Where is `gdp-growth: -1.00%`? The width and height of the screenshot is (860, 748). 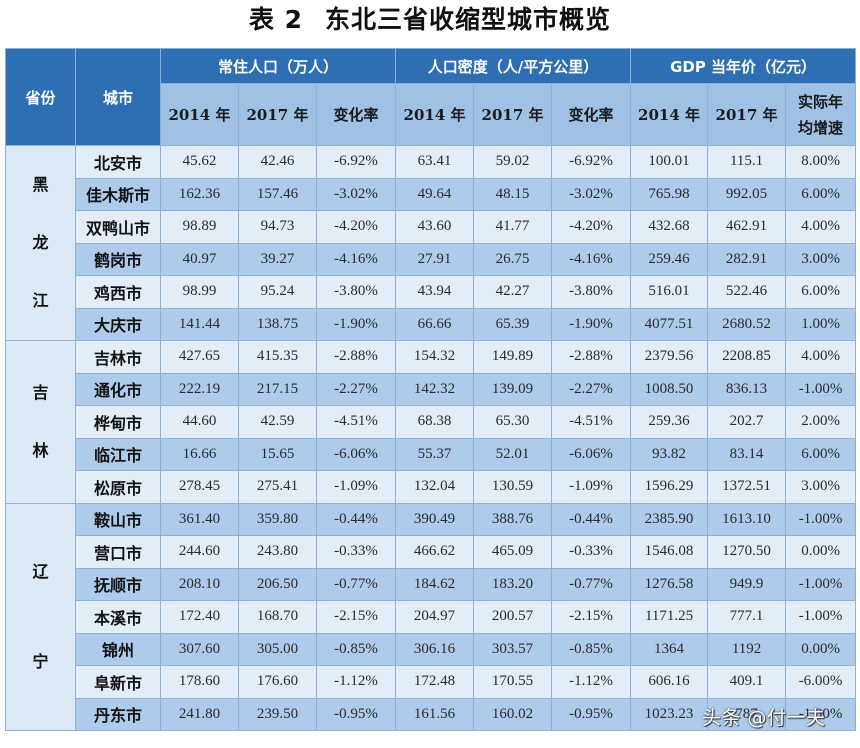
gdp-growth: -1.00% is located at coordinates (821, 617).